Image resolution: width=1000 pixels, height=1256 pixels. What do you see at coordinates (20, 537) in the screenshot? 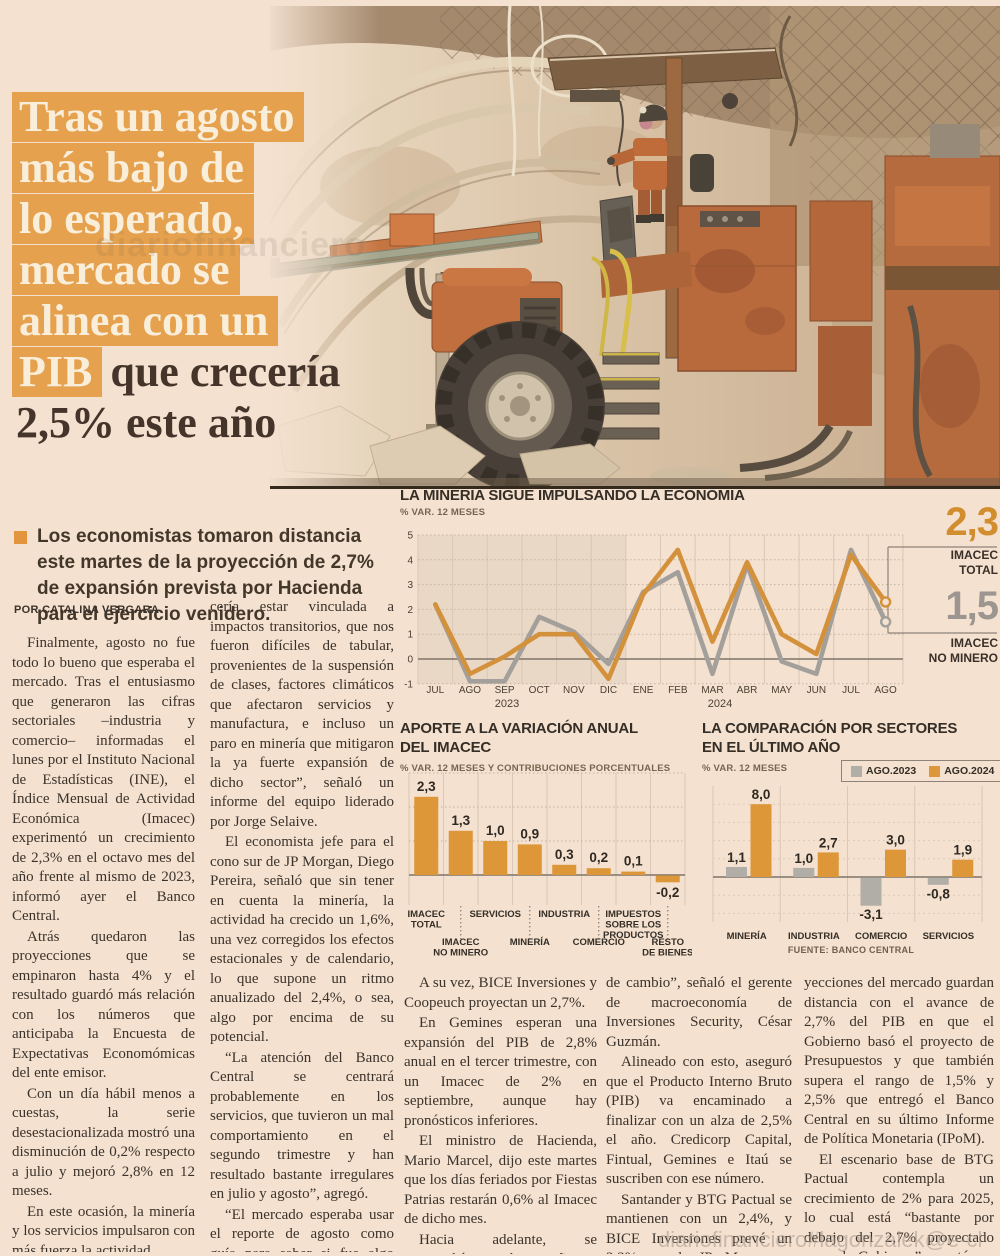
I see `lede-bullet-icon` at bounding box center [20, 537].